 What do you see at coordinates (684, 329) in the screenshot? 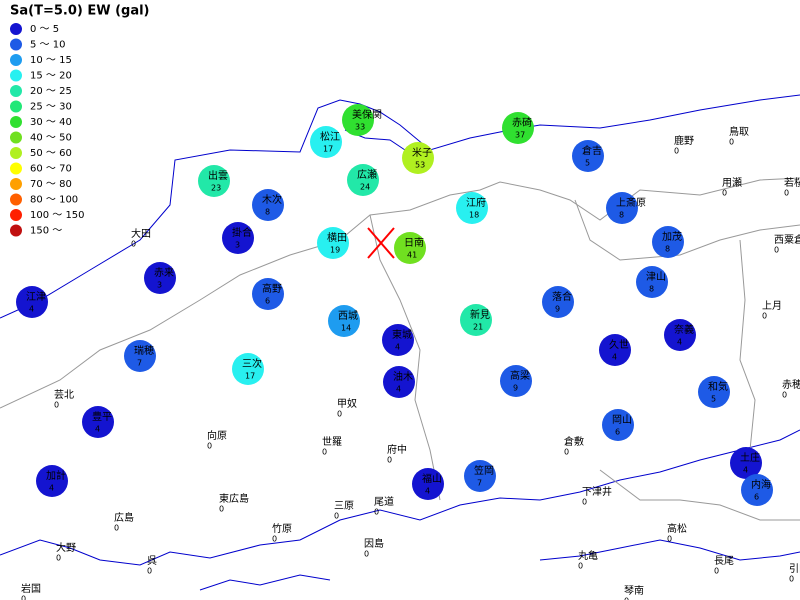
I see `station-name: 奈義` at bounding box center [684, 329].